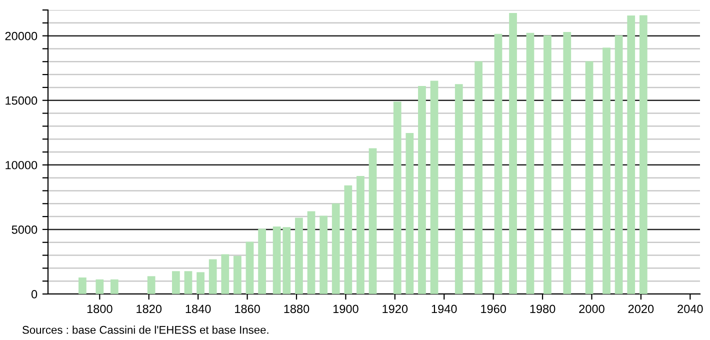 The width and height of the screenshot is (710, 340). I want to click on y-tick-label: 15000, so click(22, 100).